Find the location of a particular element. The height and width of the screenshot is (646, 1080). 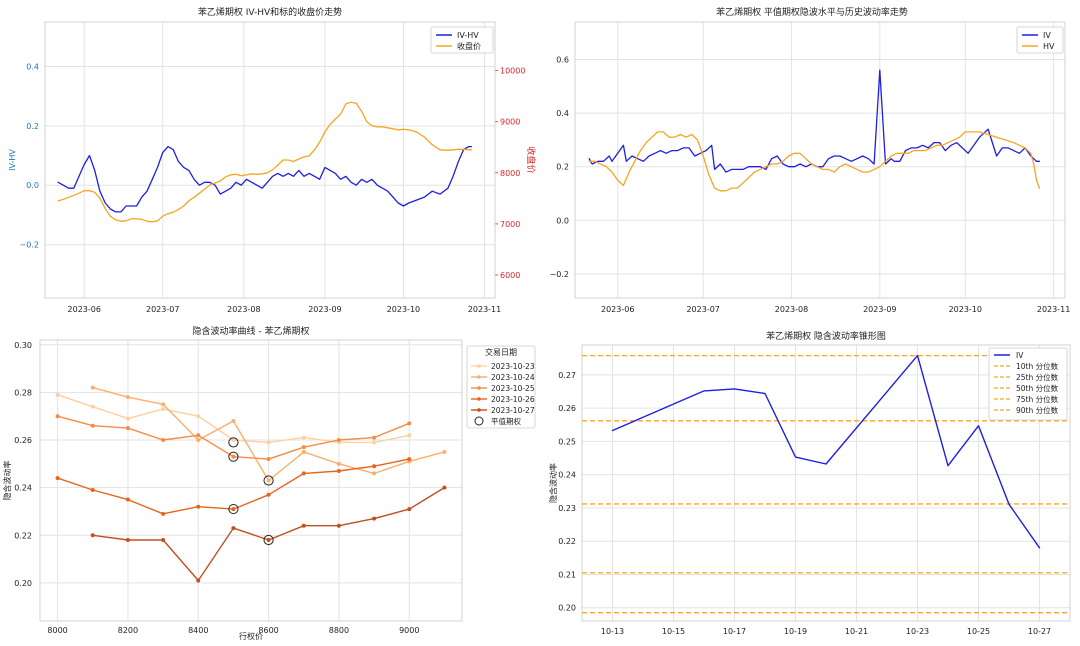

legend-title: 交易日期 is located at coordinates (501, 352).